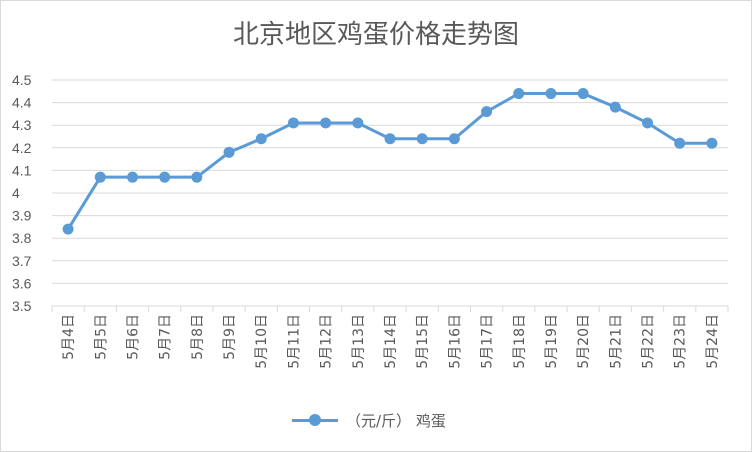 The height and width of the screenshot is (452, 752). Describe the element at coordinates (22, 170) in the screenshot. I see `y-tick-label: 4.1` at that location.